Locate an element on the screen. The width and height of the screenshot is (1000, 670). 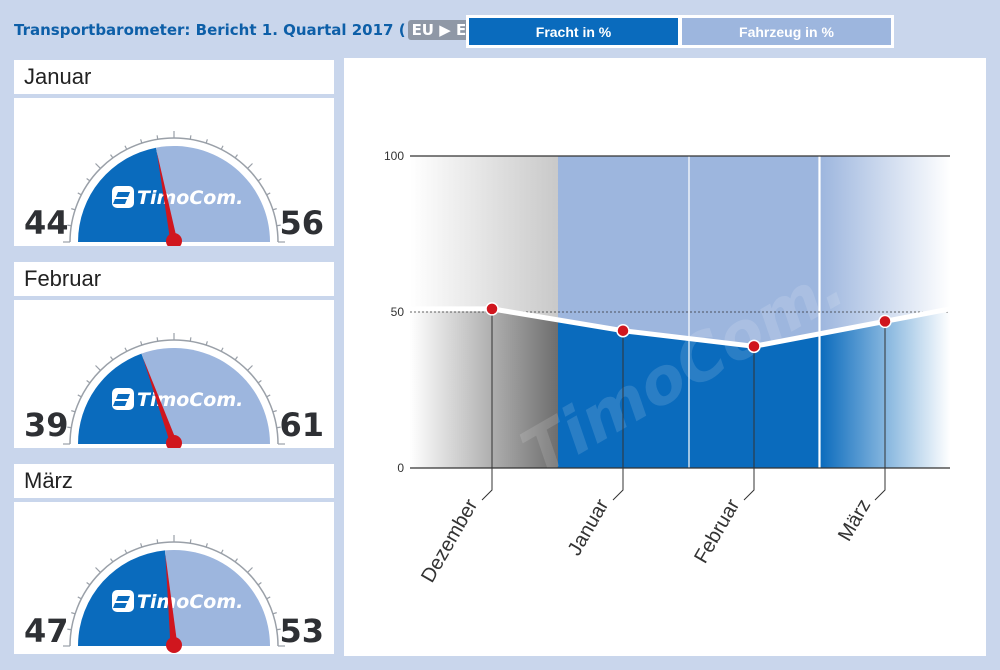
series-line is located at coordinates (680, 392).